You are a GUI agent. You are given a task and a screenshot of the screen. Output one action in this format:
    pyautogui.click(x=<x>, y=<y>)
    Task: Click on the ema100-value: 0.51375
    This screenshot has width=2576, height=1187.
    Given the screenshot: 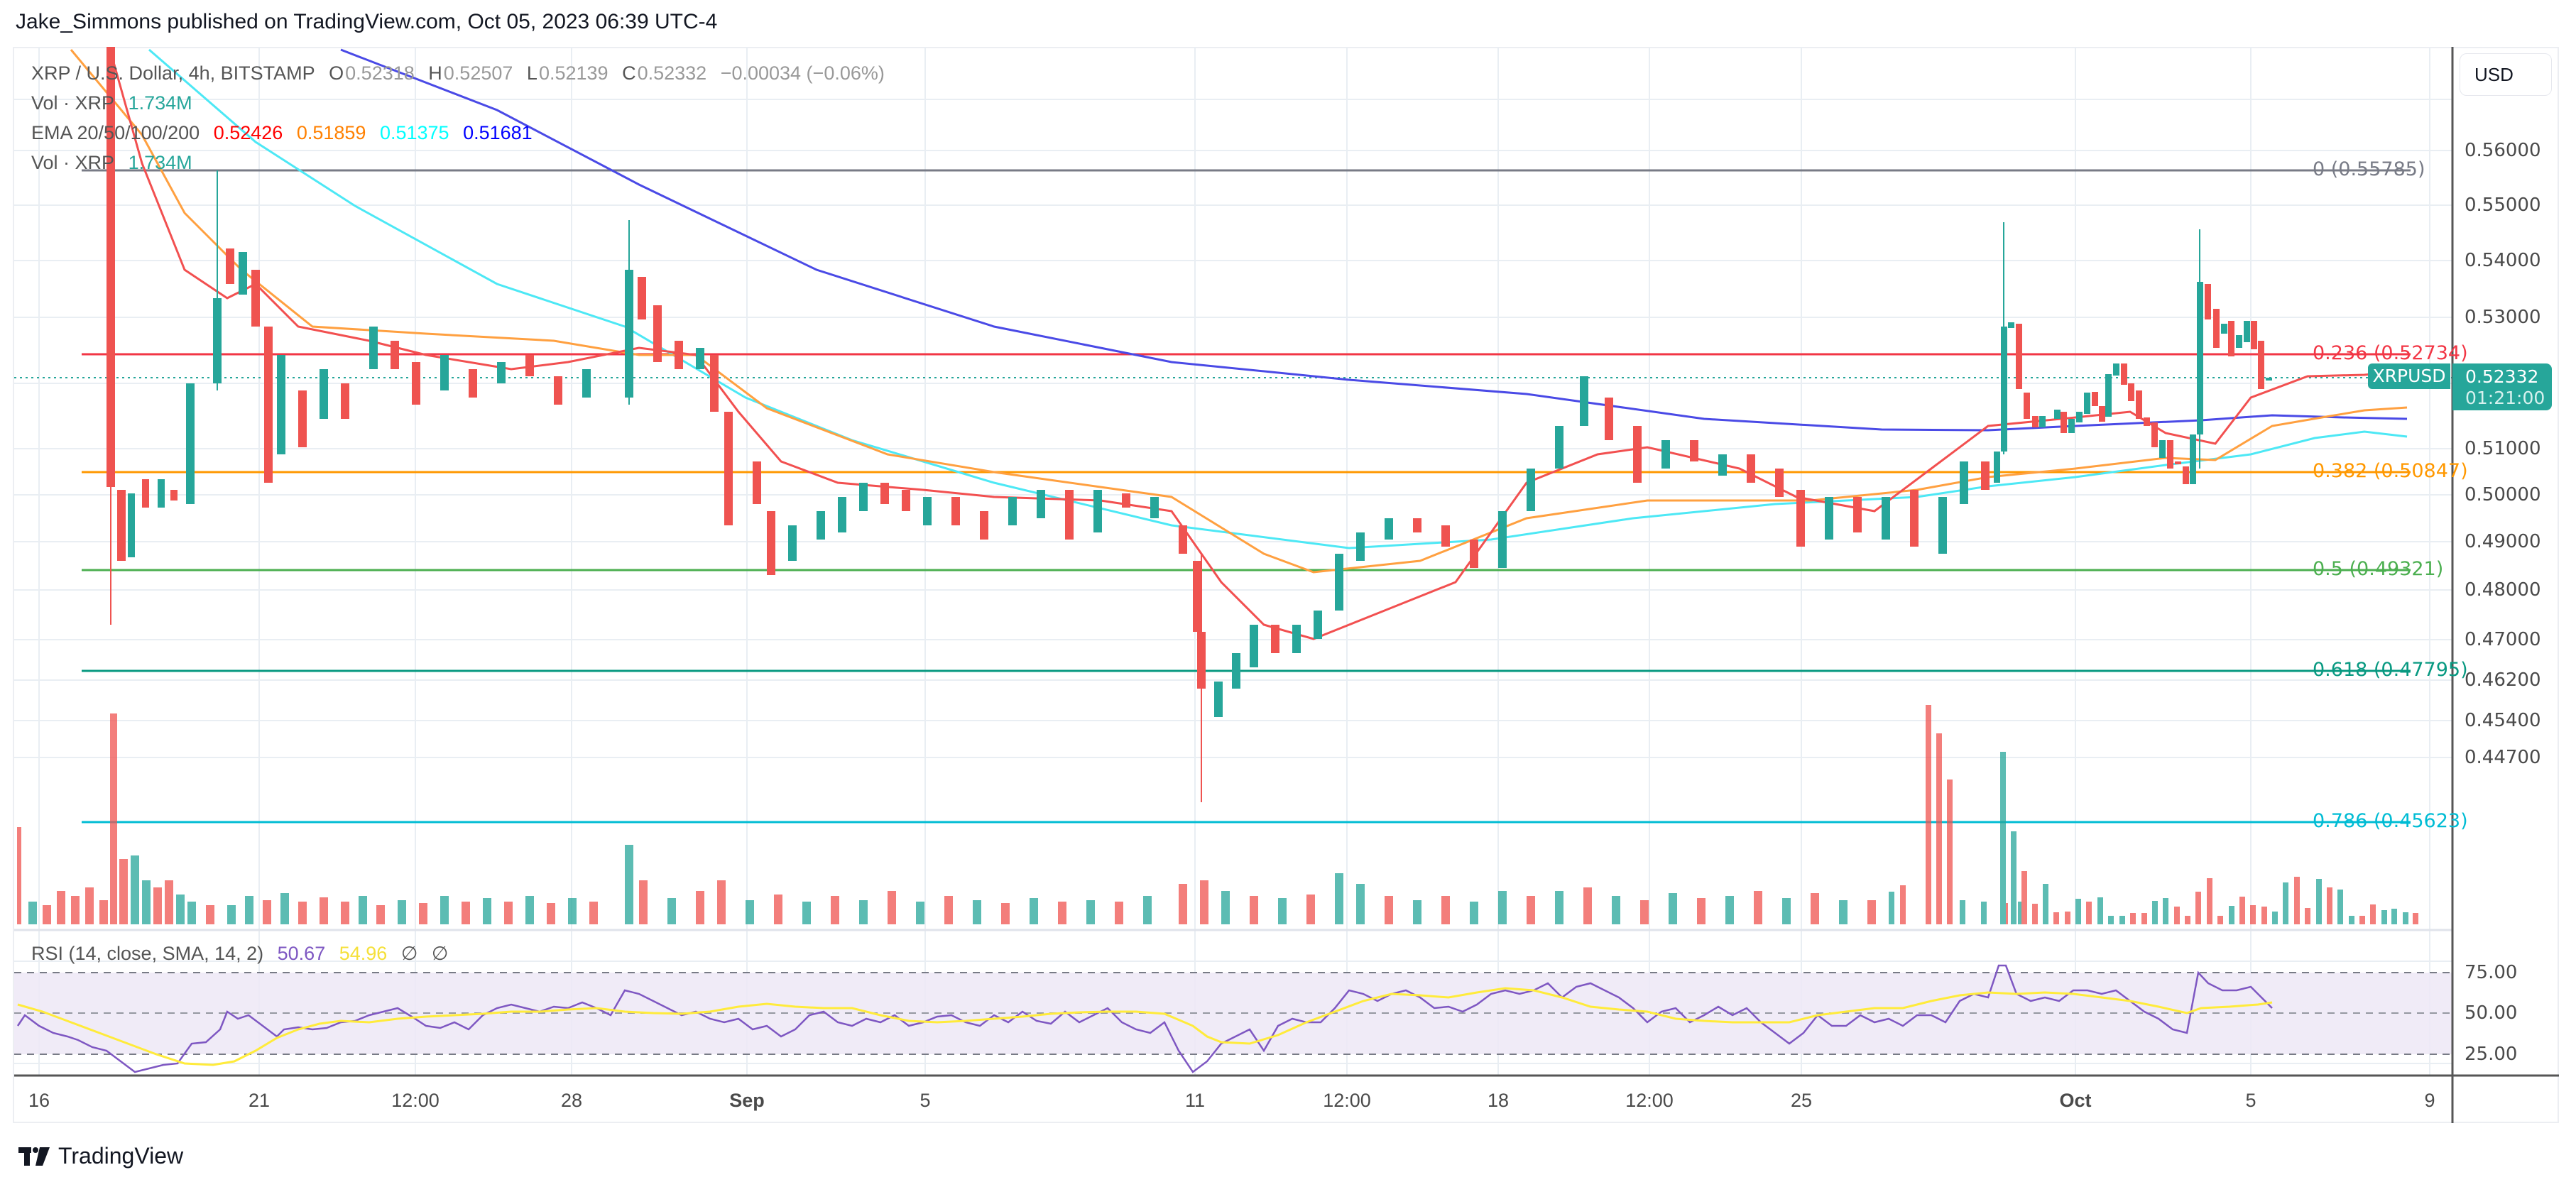 What is the action you would take?
    pyautogui.click(x=414, y=132)
    